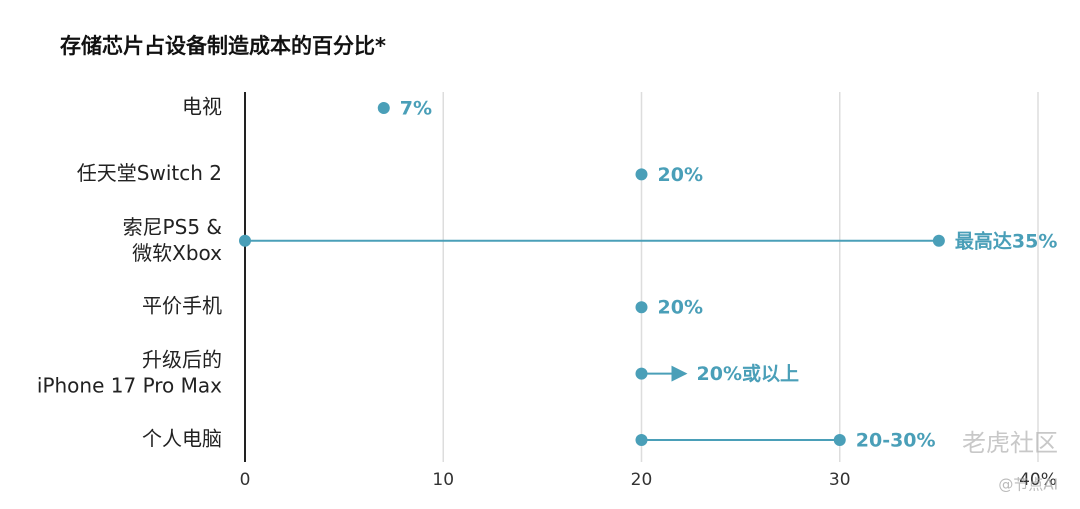 The height and width of the screenshot is (509, 1080). I want to click on y-tick-label: 个人电脑, so click(182, 439).